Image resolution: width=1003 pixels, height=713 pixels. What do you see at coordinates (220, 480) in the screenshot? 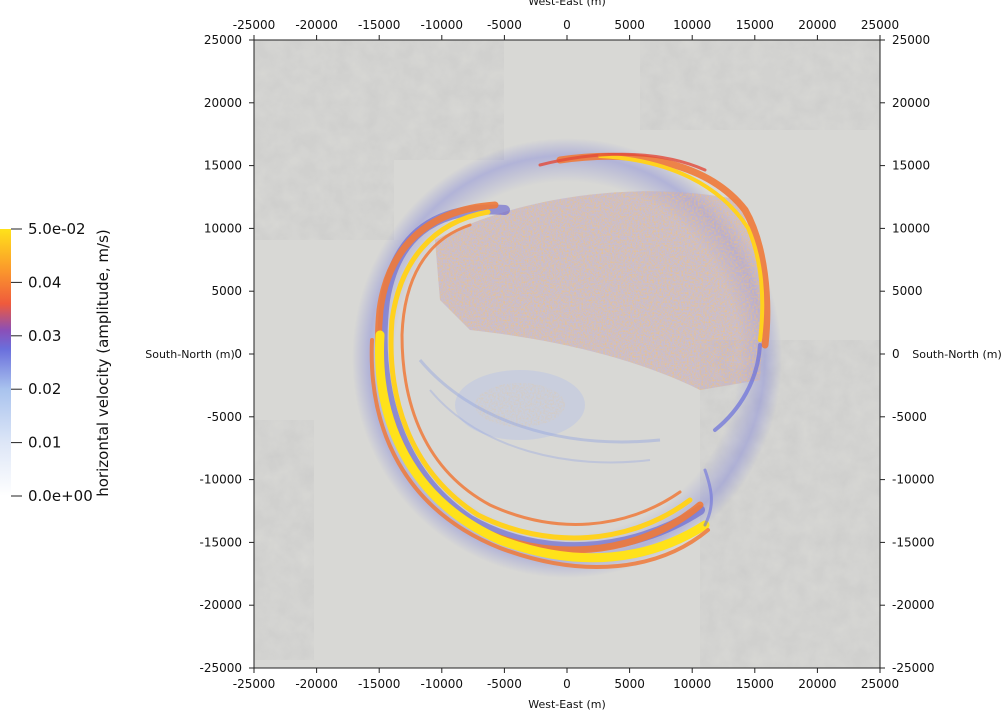
I see `y-tick-label-left: -10000` at bounding box center [220, 480].